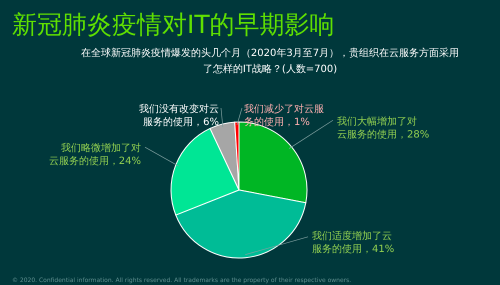 The width and height of the screenshot is (500, 285). Describe the element at coordinates (353, 242) in the screenshot. I see `slice-label: 我们适度增加了云服务的使用，41%` at that location.